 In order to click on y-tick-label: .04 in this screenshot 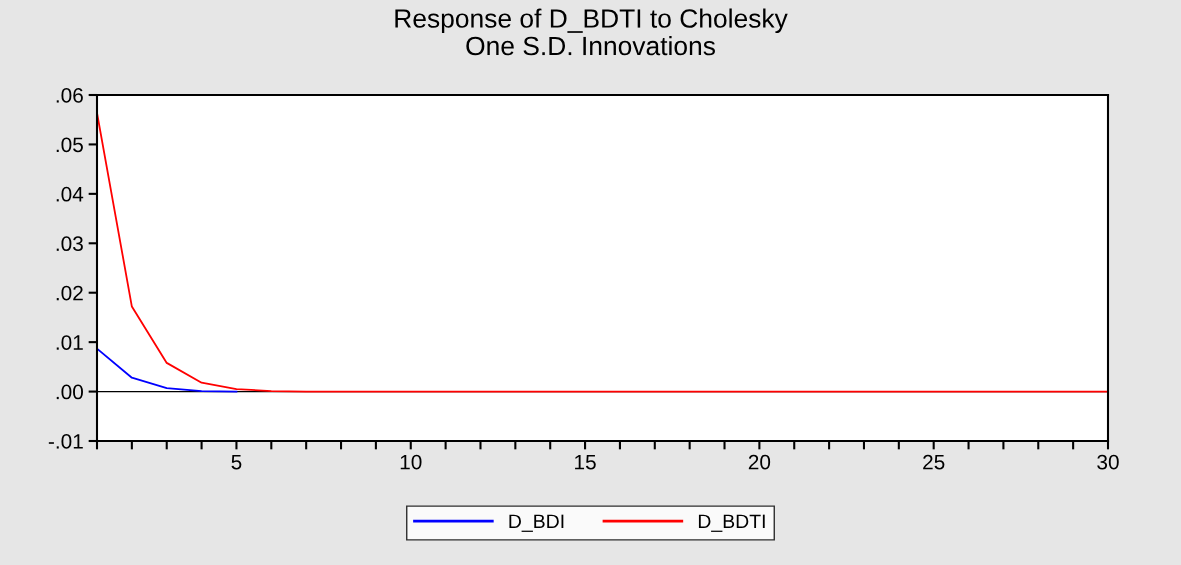, I will do `click(70, 194)`.